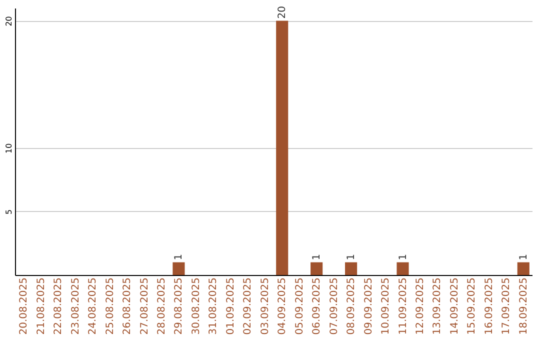 This screenshot has height=340, width=540. Describe the element at coordinates (282, 12) in the screenshot. I see `data-label: 20` at that location.